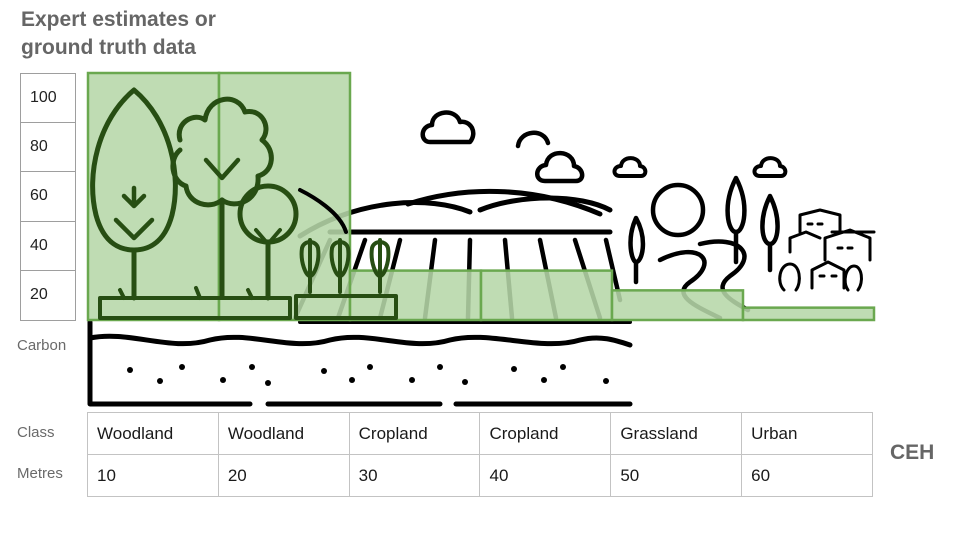 The width and height of the screenshot is (960, 540). I want to click on value-scale: 100 80 60 40 20, so click(48, 197).